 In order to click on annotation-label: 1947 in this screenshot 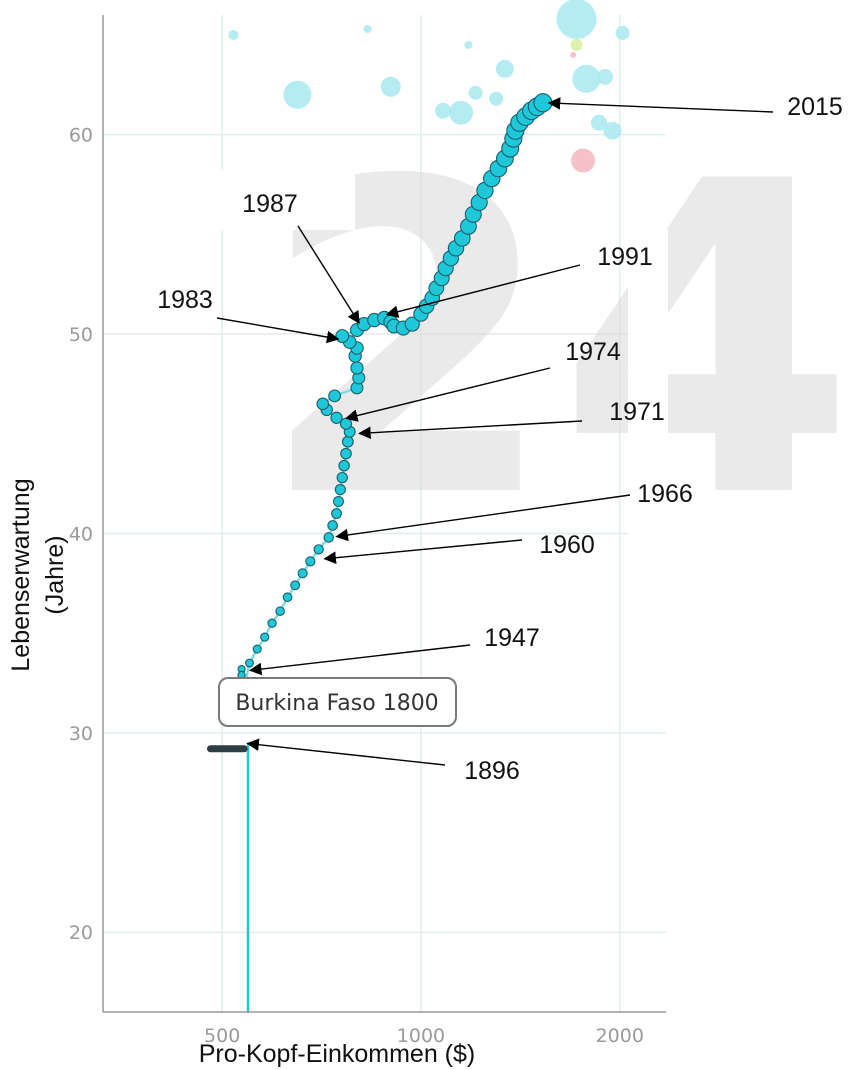, I will do `click(512, 638)`.